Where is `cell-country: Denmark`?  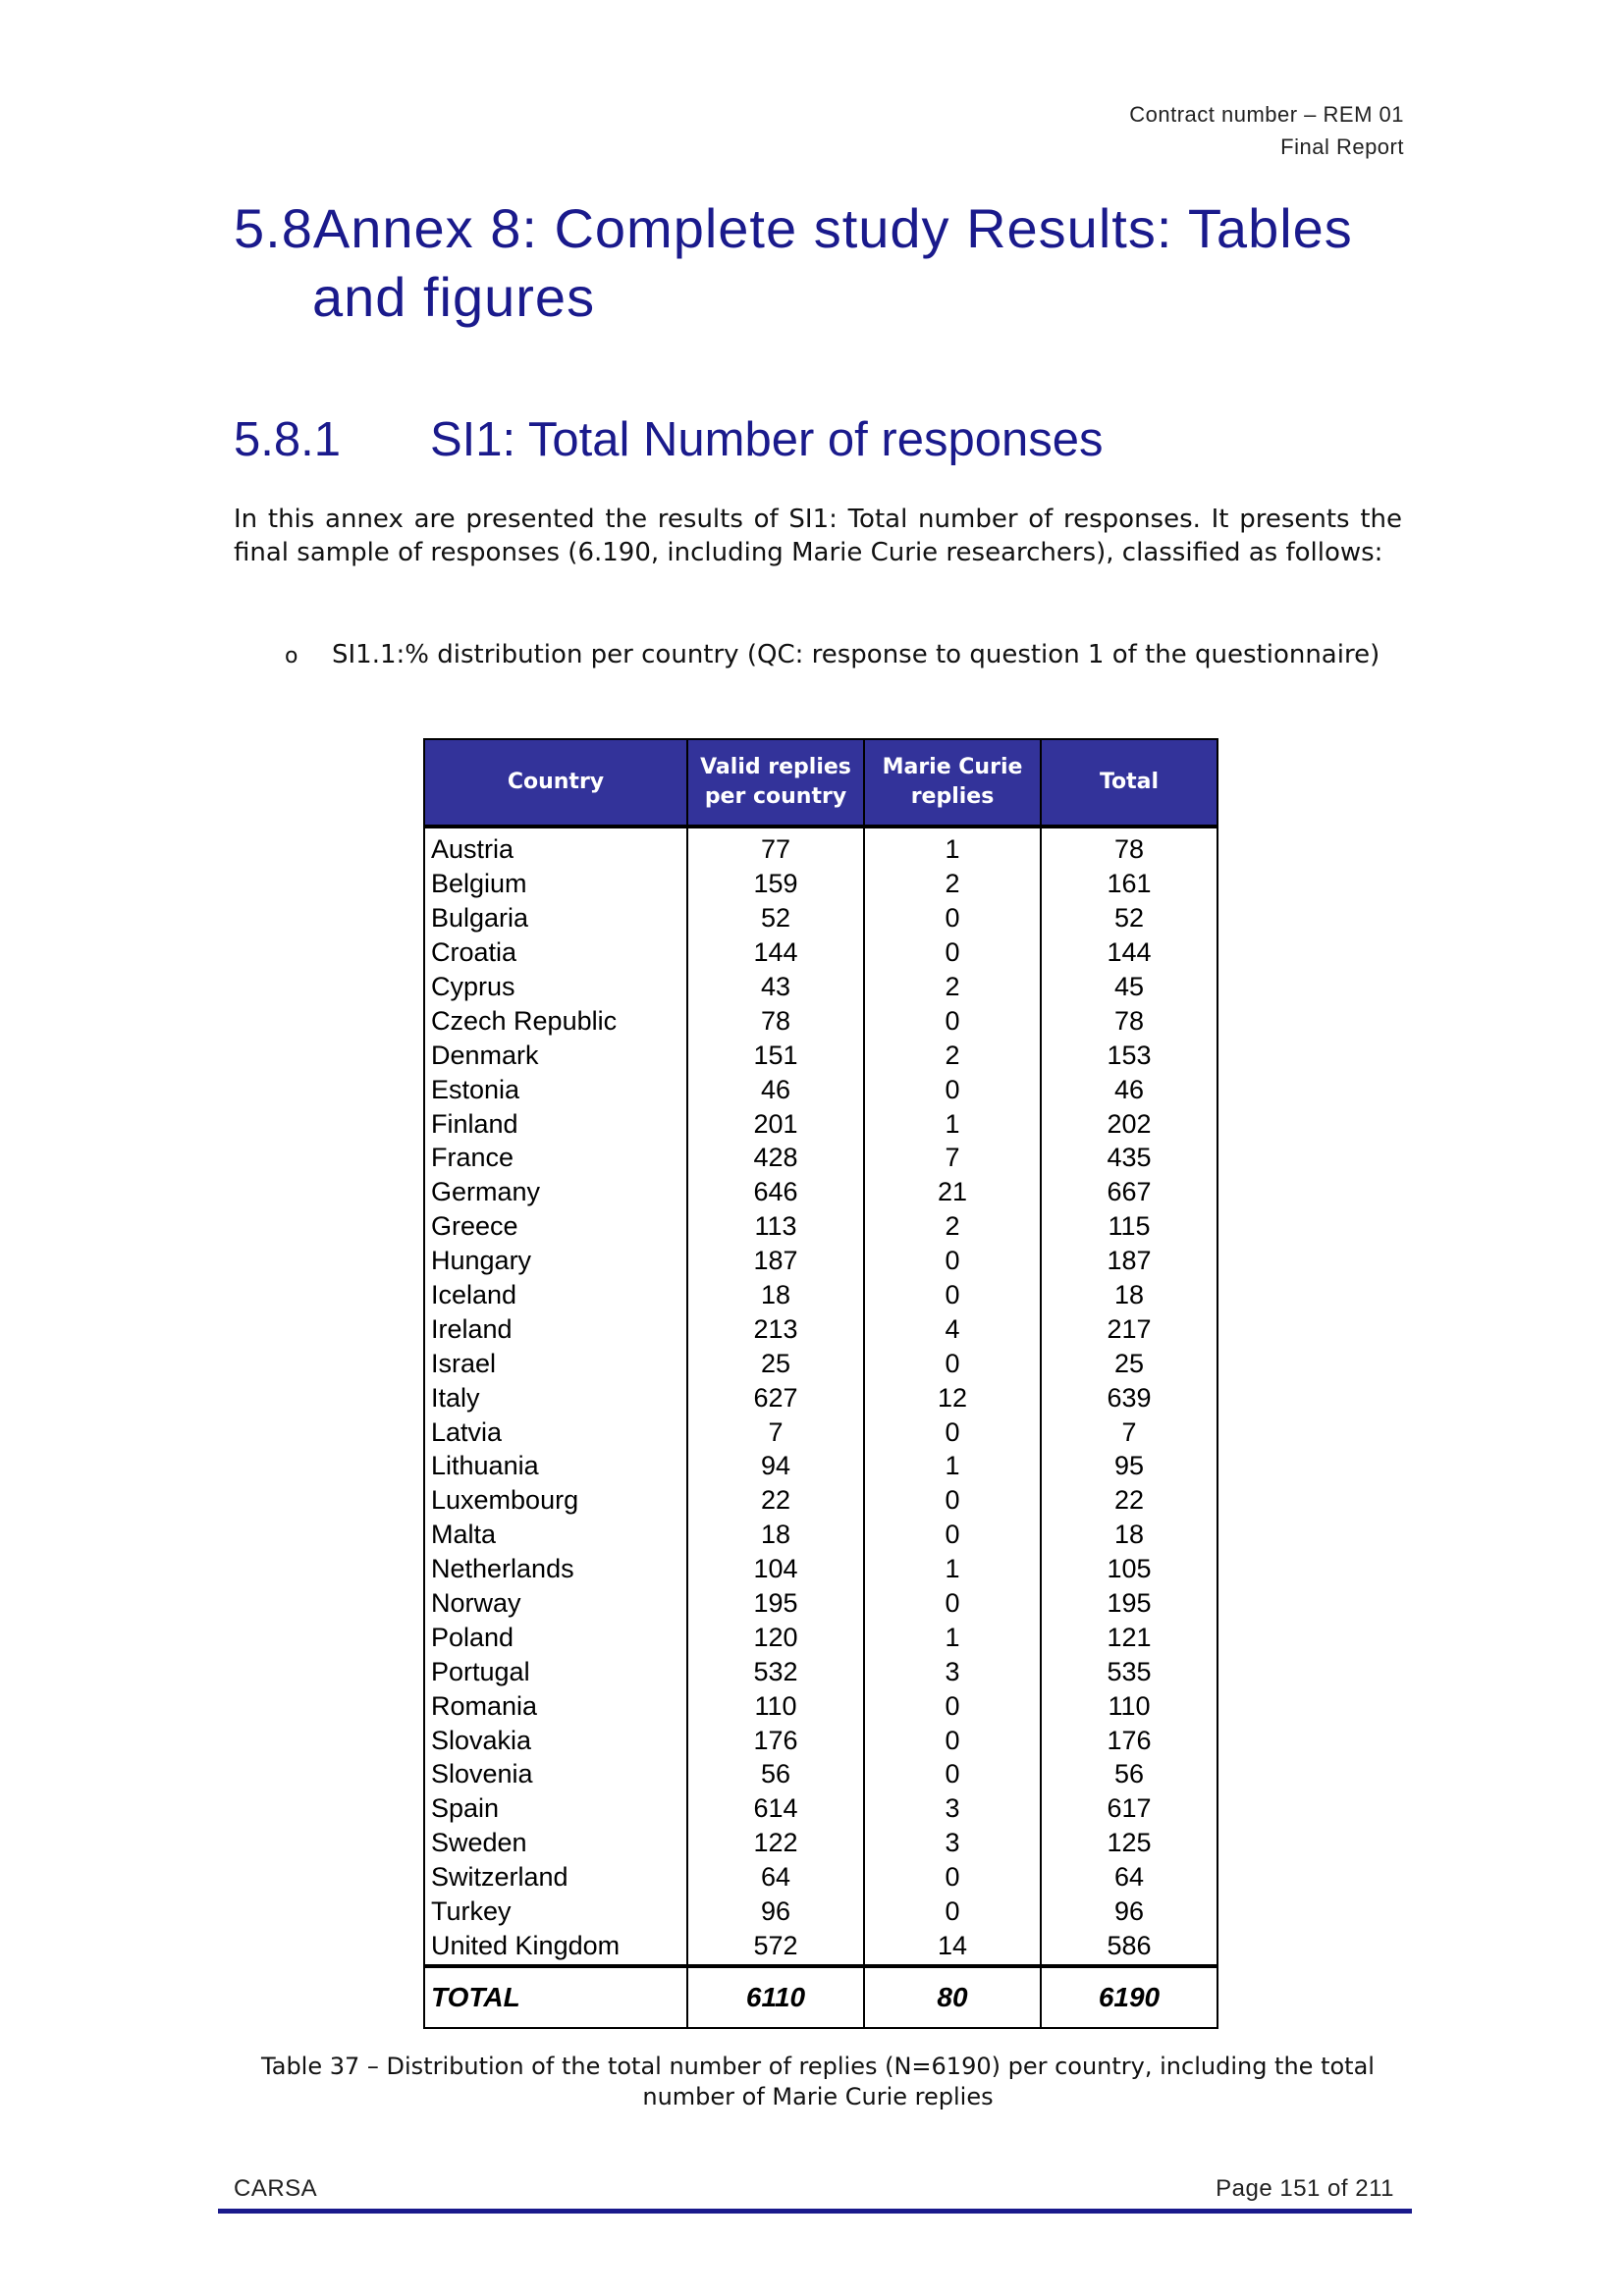 cell-country: Denmark is located at coordinates (556, 1056).